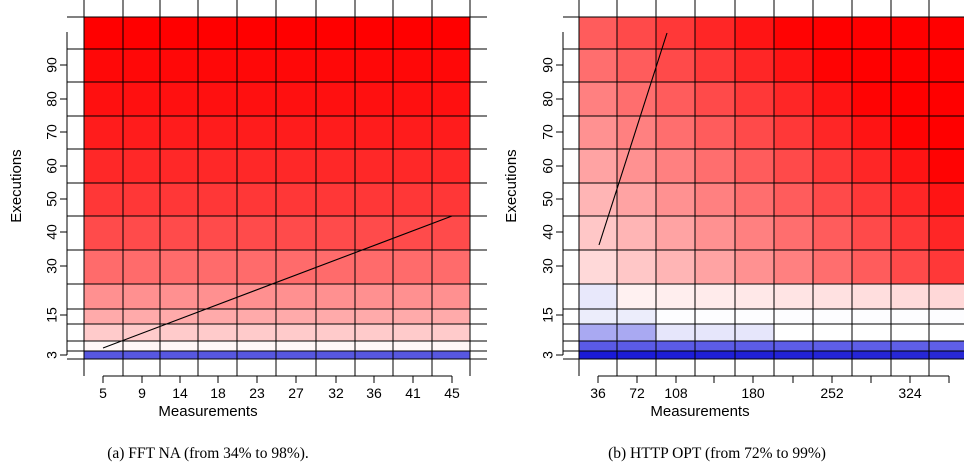 The height and width of the screenshot is (467, 964). I want to click on y-tick-label: 3, so click(548, 355).